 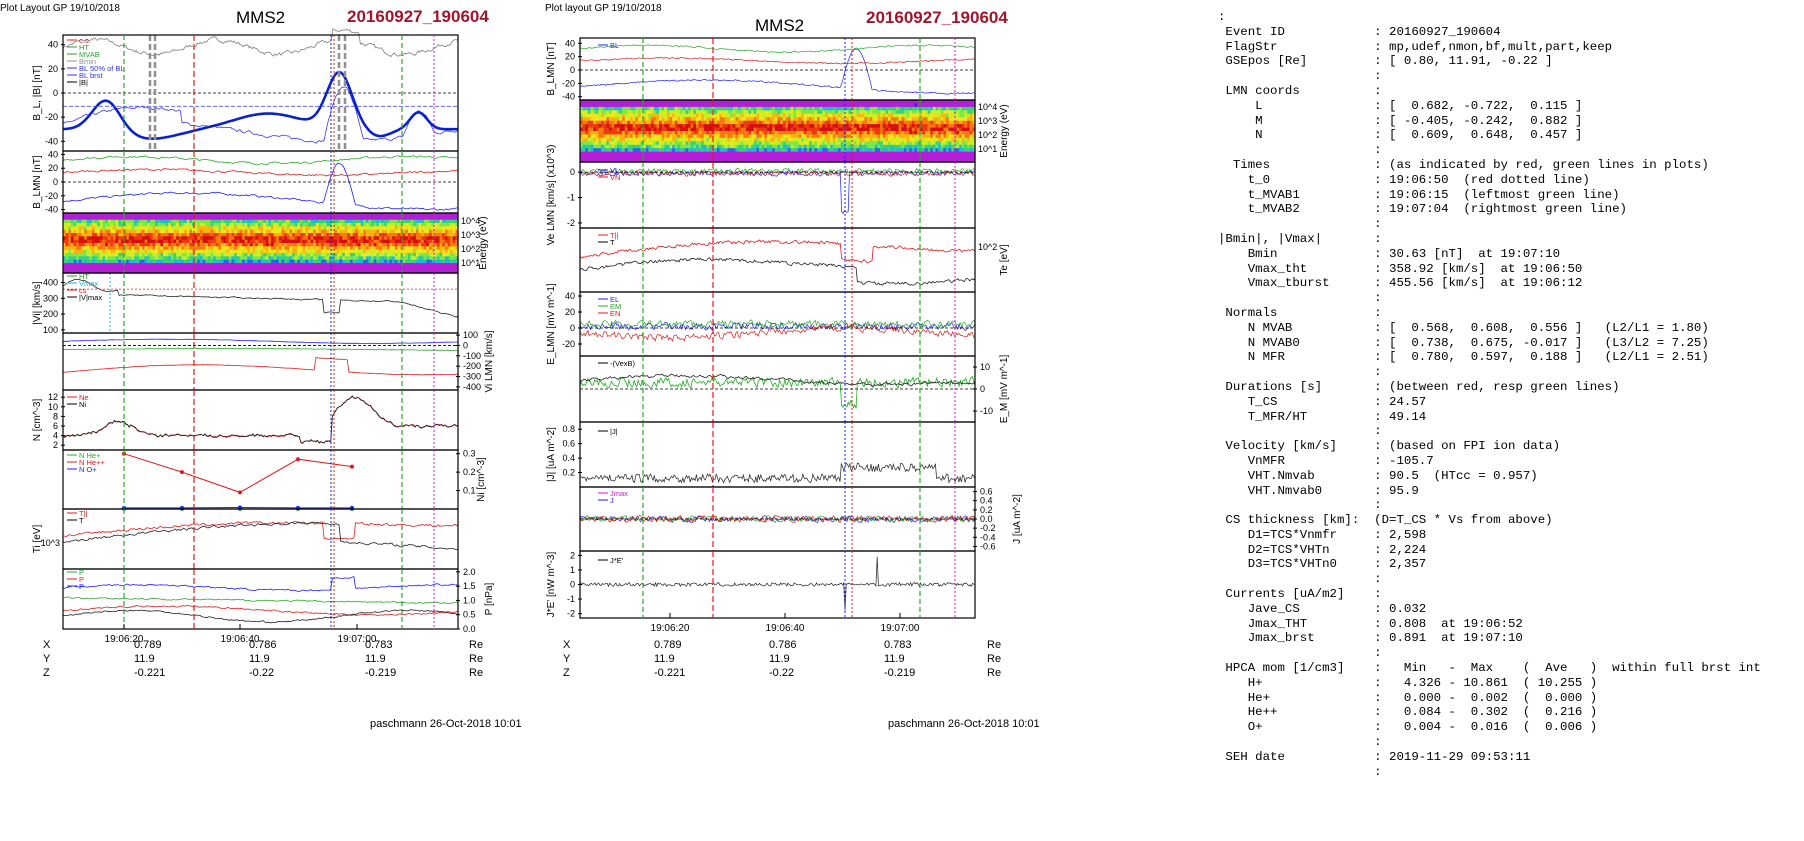 I want to click on legend-entry: BL brst, so click(x=91, y=75).